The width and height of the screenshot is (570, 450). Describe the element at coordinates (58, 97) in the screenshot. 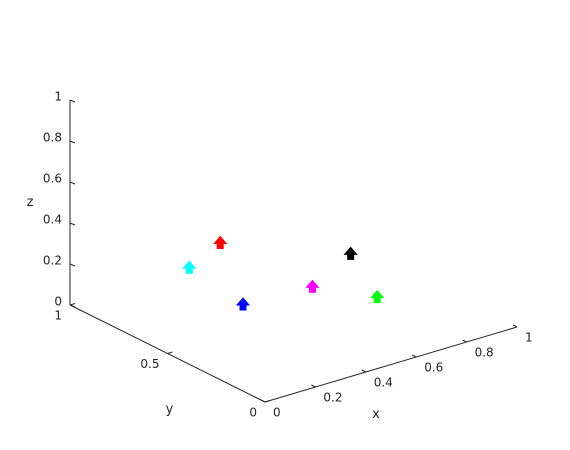

I see `z-tick-label: 1` at that location.